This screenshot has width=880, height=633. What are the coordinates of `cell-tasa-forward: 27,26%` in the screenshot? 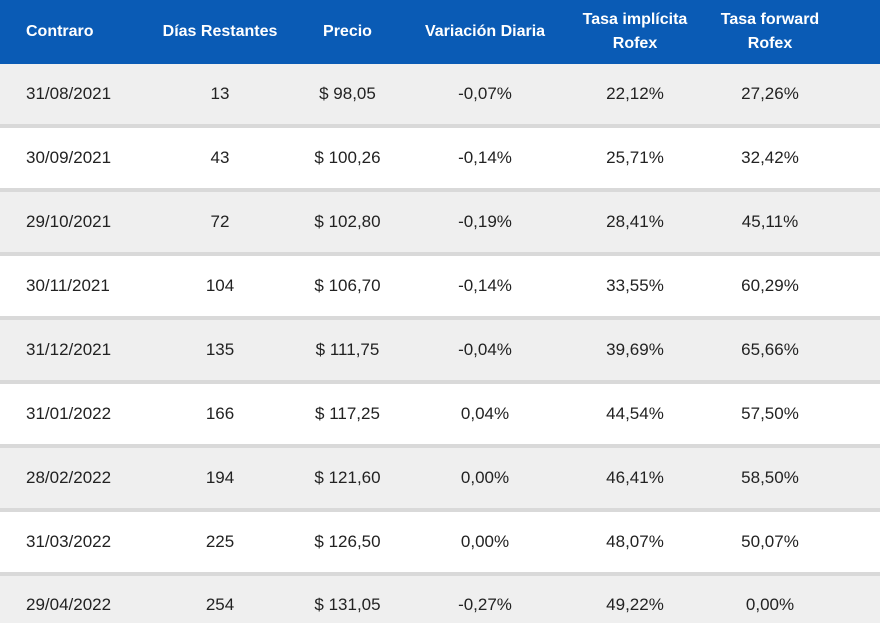 It's located at (770, 93).